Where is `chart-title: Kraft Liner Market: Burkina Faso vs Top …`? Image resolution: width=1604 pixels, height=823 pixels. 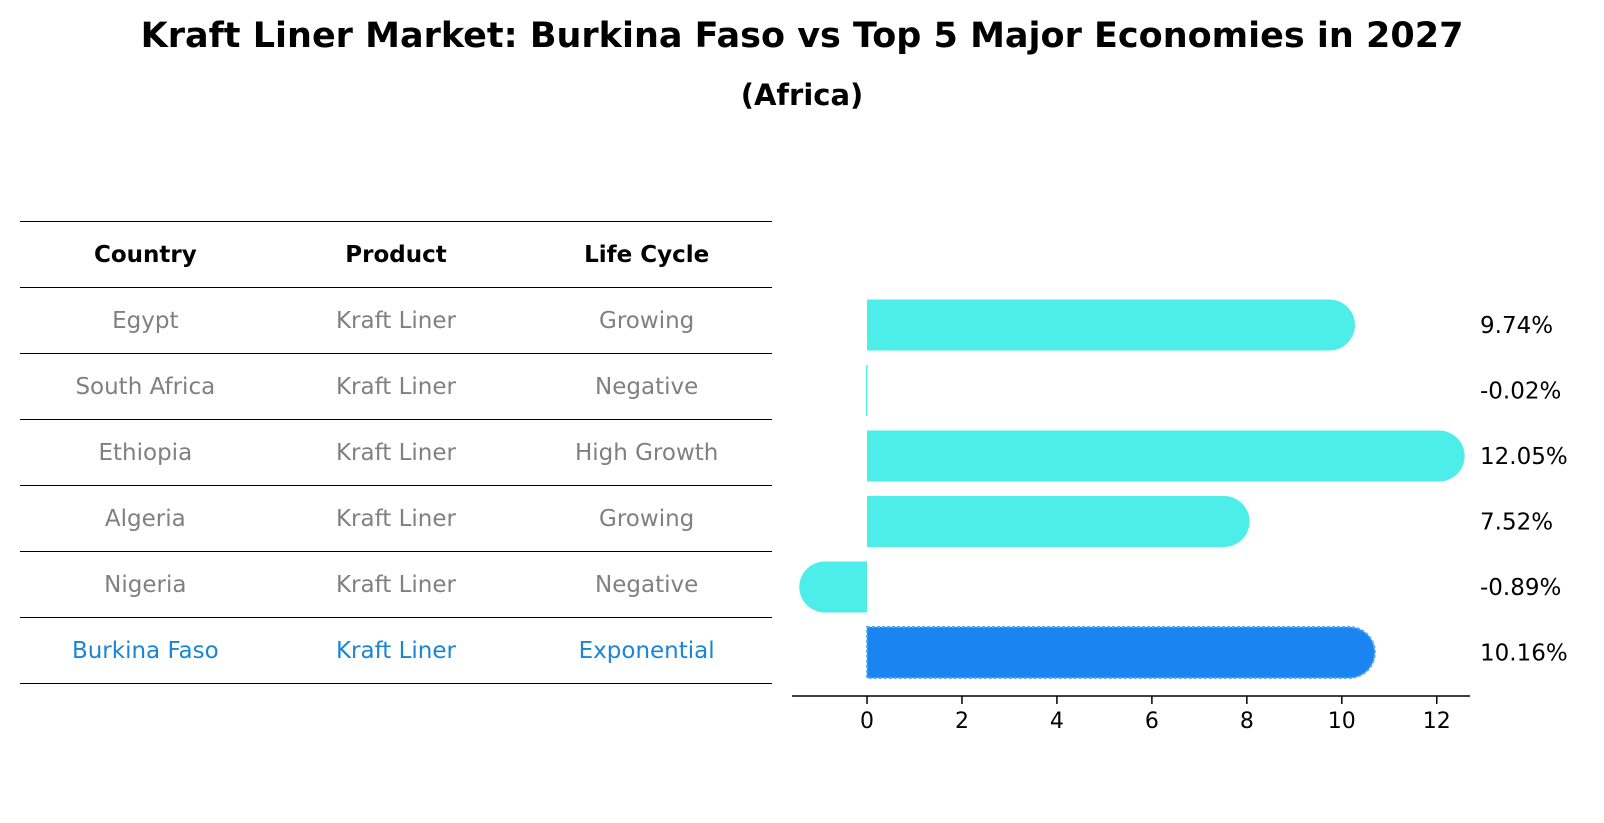
chart-title: Kraft Liner Market: Burkina Faso vs Top … is located at coordinates (802, 36).